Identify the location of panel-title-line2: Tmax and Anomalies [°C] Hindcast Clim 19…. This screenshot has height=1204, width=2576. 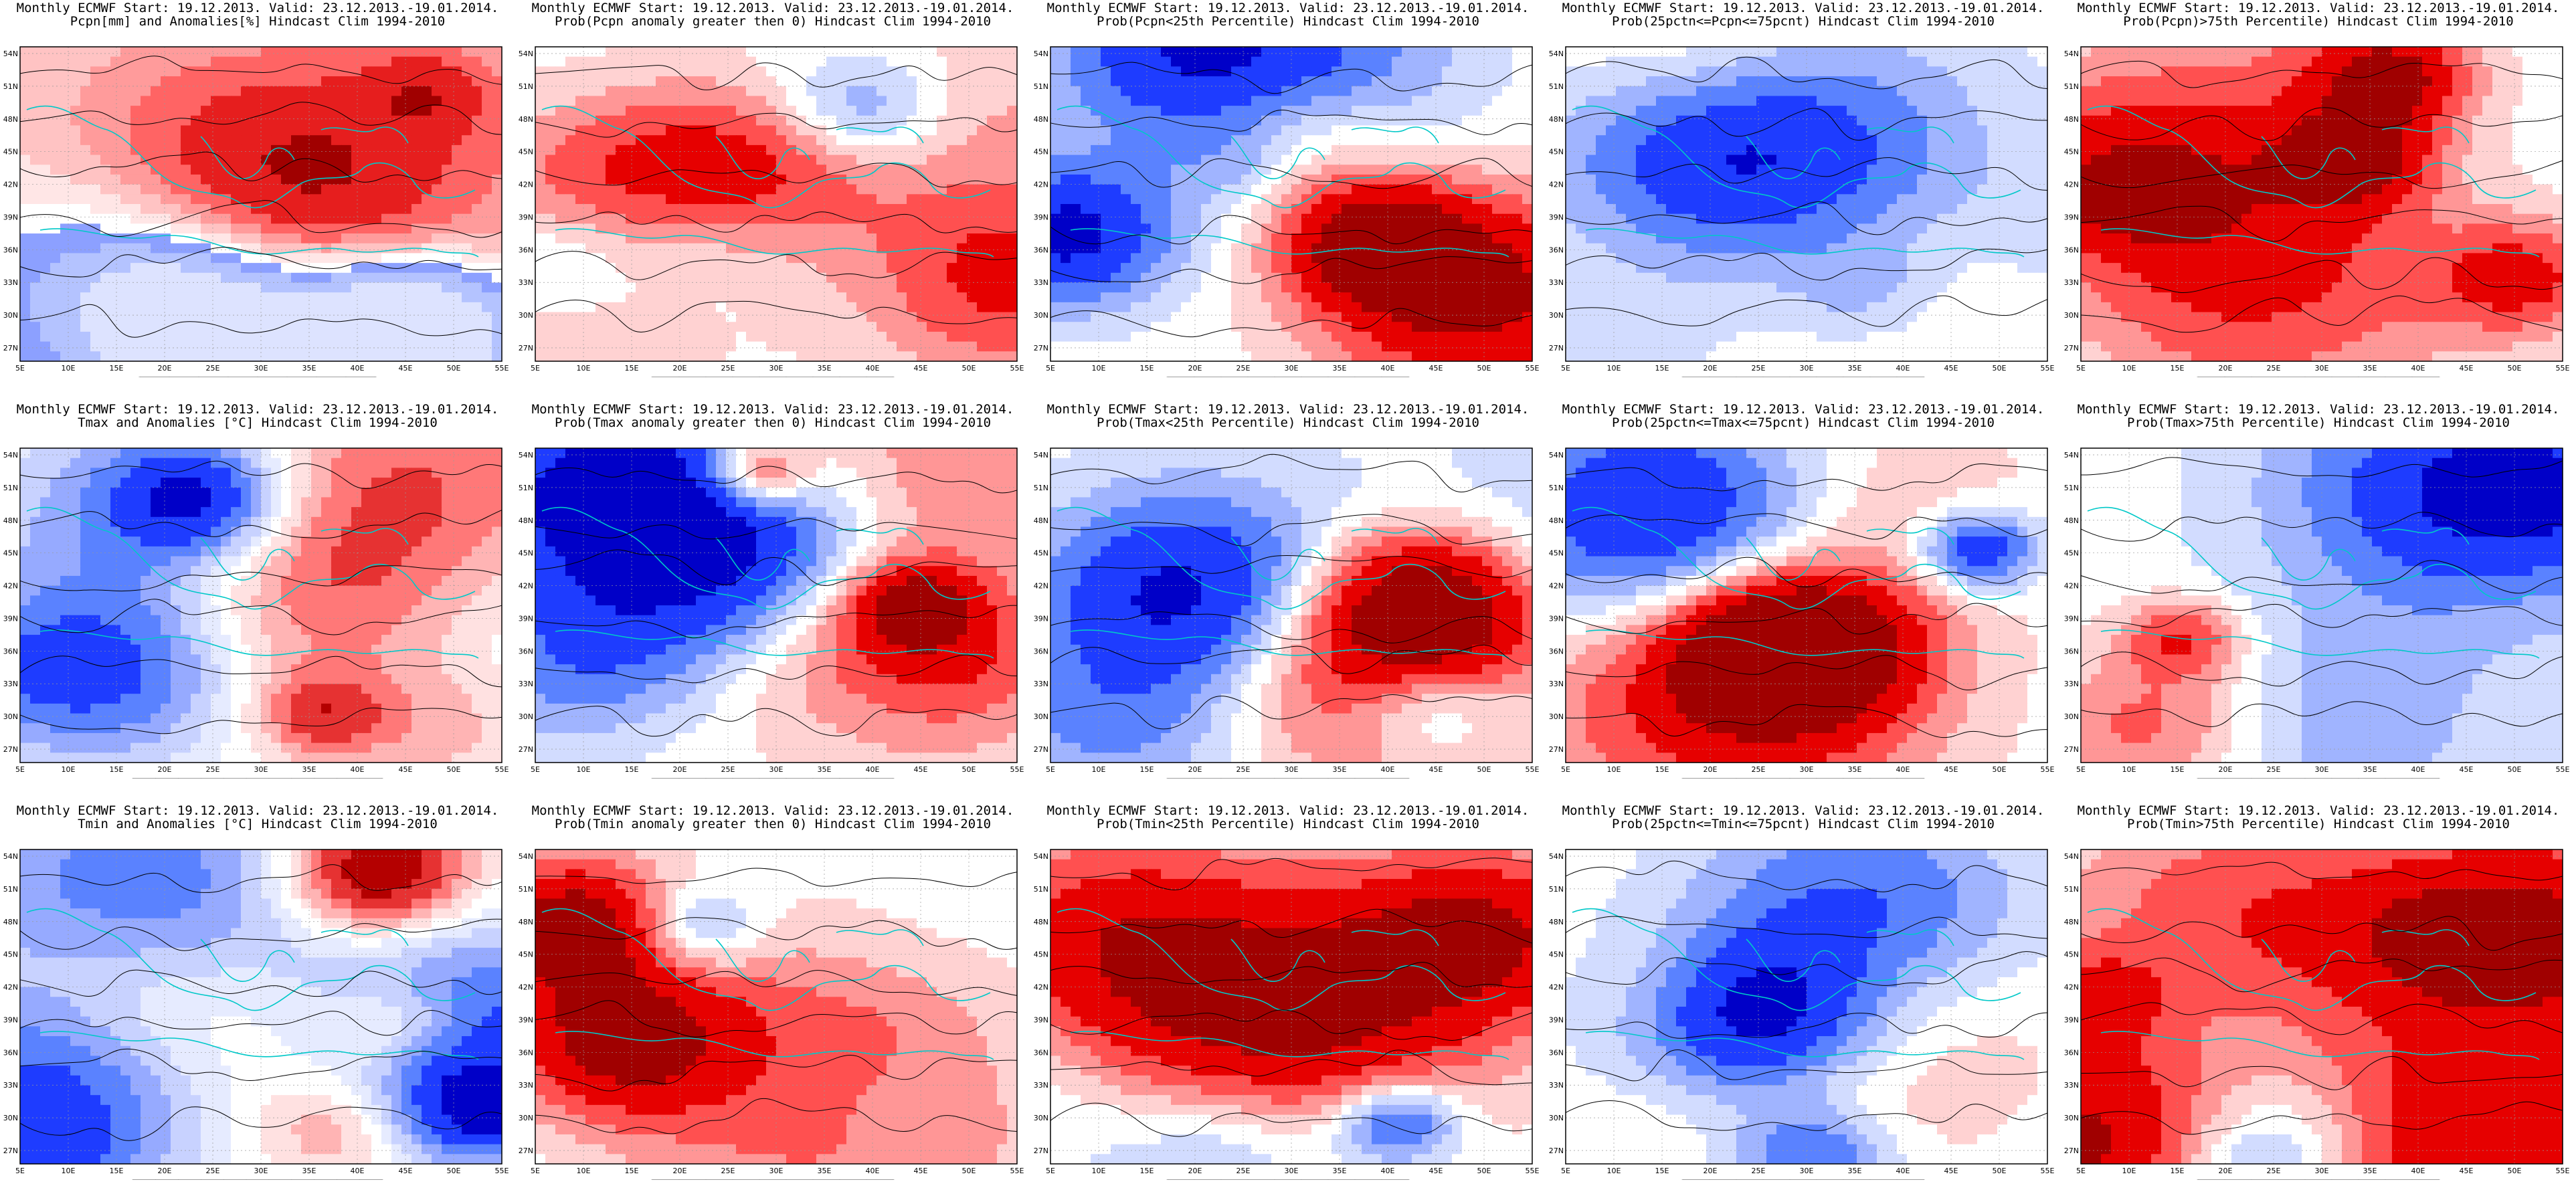
(257, 422).